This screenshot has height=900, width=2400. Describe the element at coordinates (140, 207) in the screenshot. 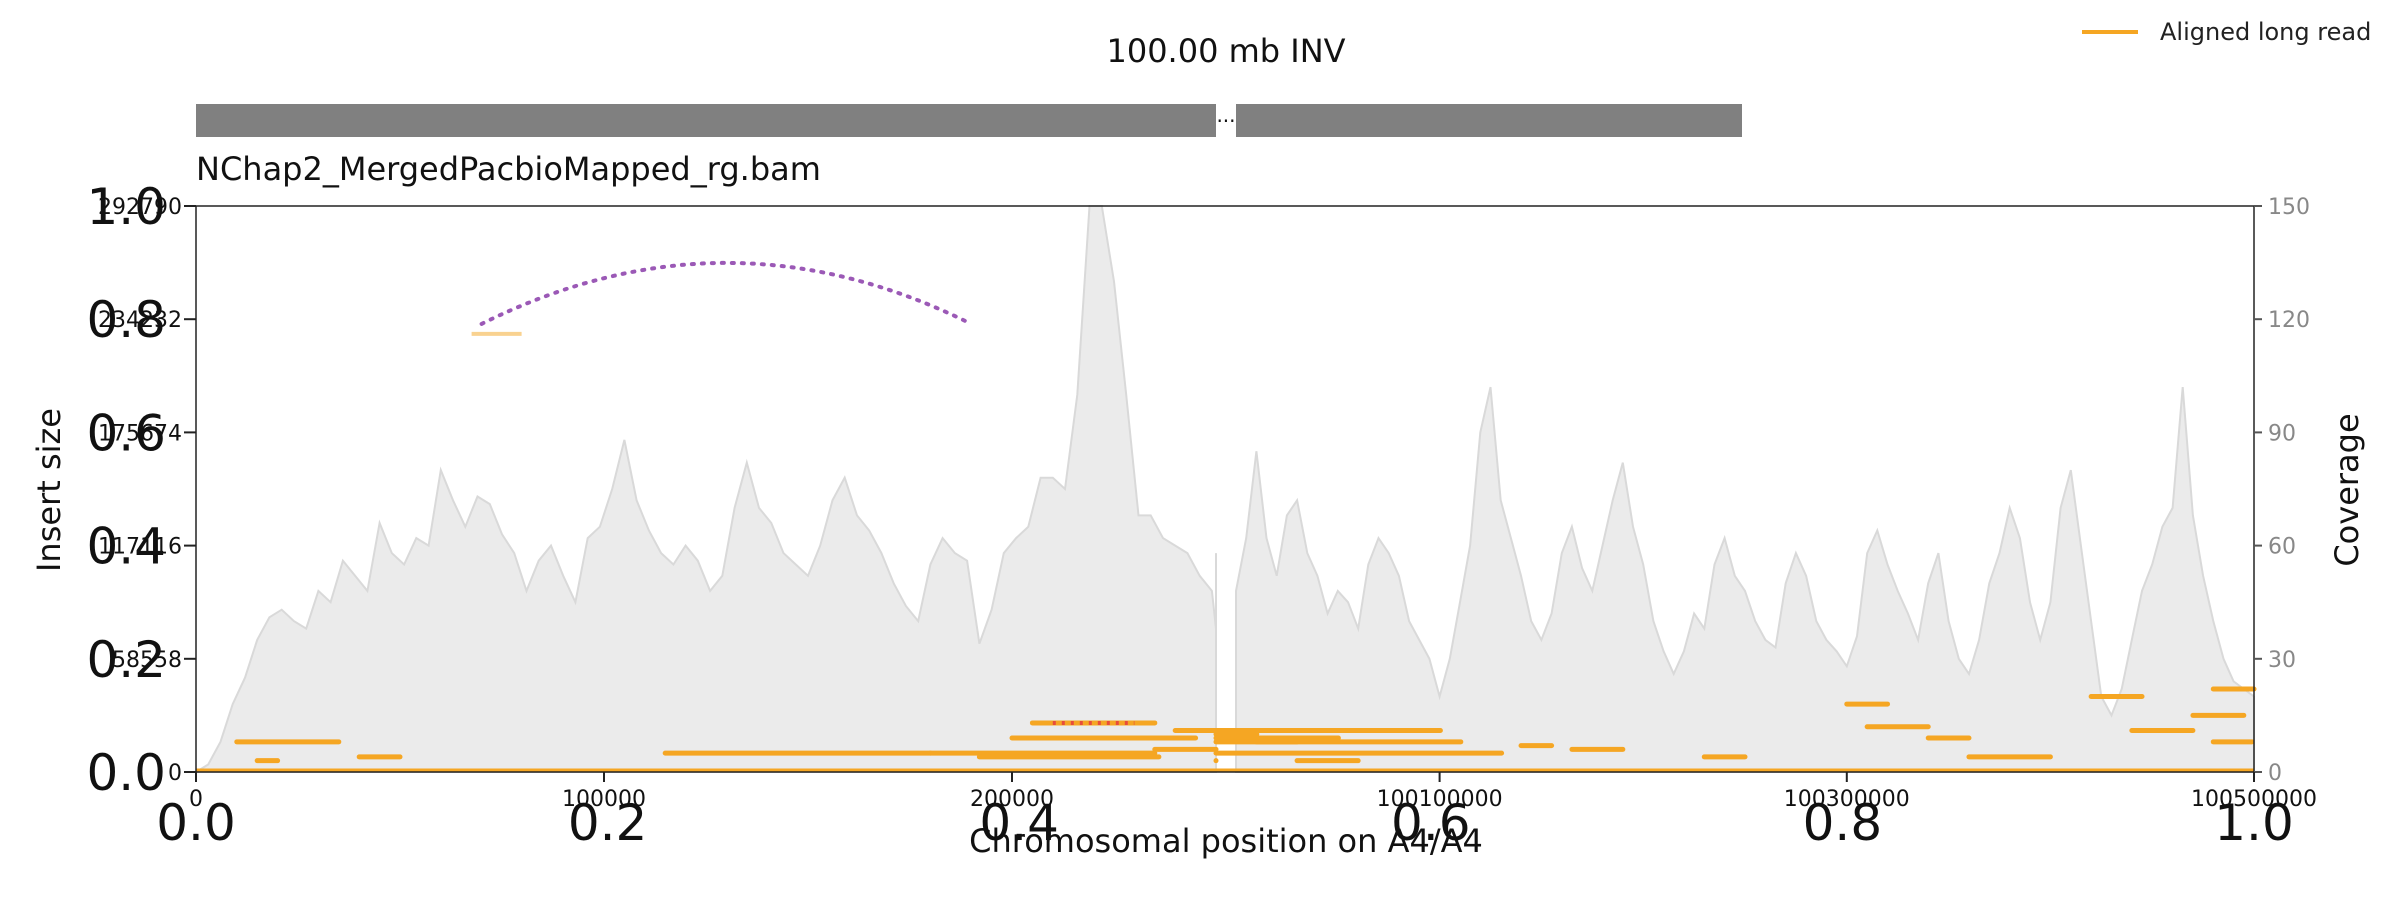

I see `insert-size-tick-label: 292790` at that location.